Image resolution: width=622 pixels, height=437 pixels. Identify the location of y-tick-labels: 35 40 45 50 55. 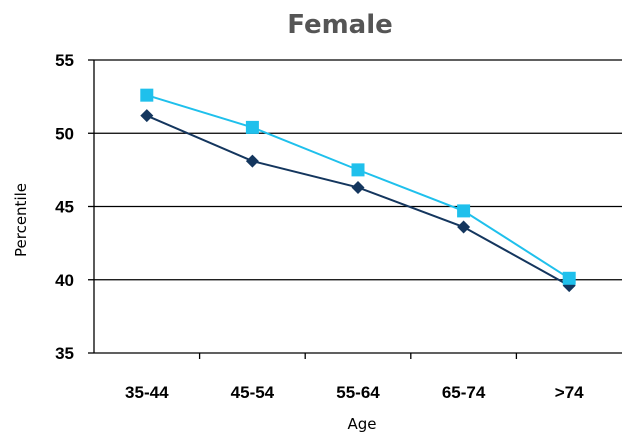
(64, 207).